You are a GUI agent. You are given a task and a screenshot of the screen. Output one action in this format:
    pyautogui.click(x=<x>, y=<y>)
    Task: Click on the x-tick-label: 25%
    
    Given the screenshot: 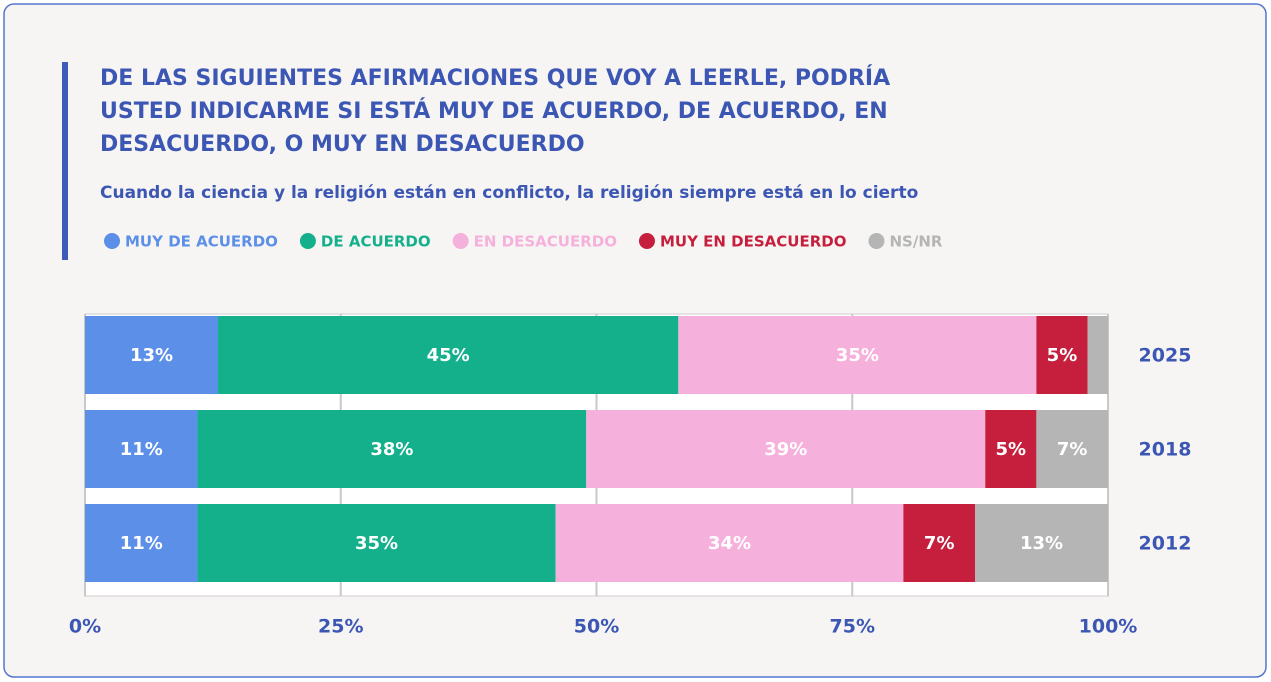 What is the action you would take?
    pyautogui.click(x=340, y=627)
    